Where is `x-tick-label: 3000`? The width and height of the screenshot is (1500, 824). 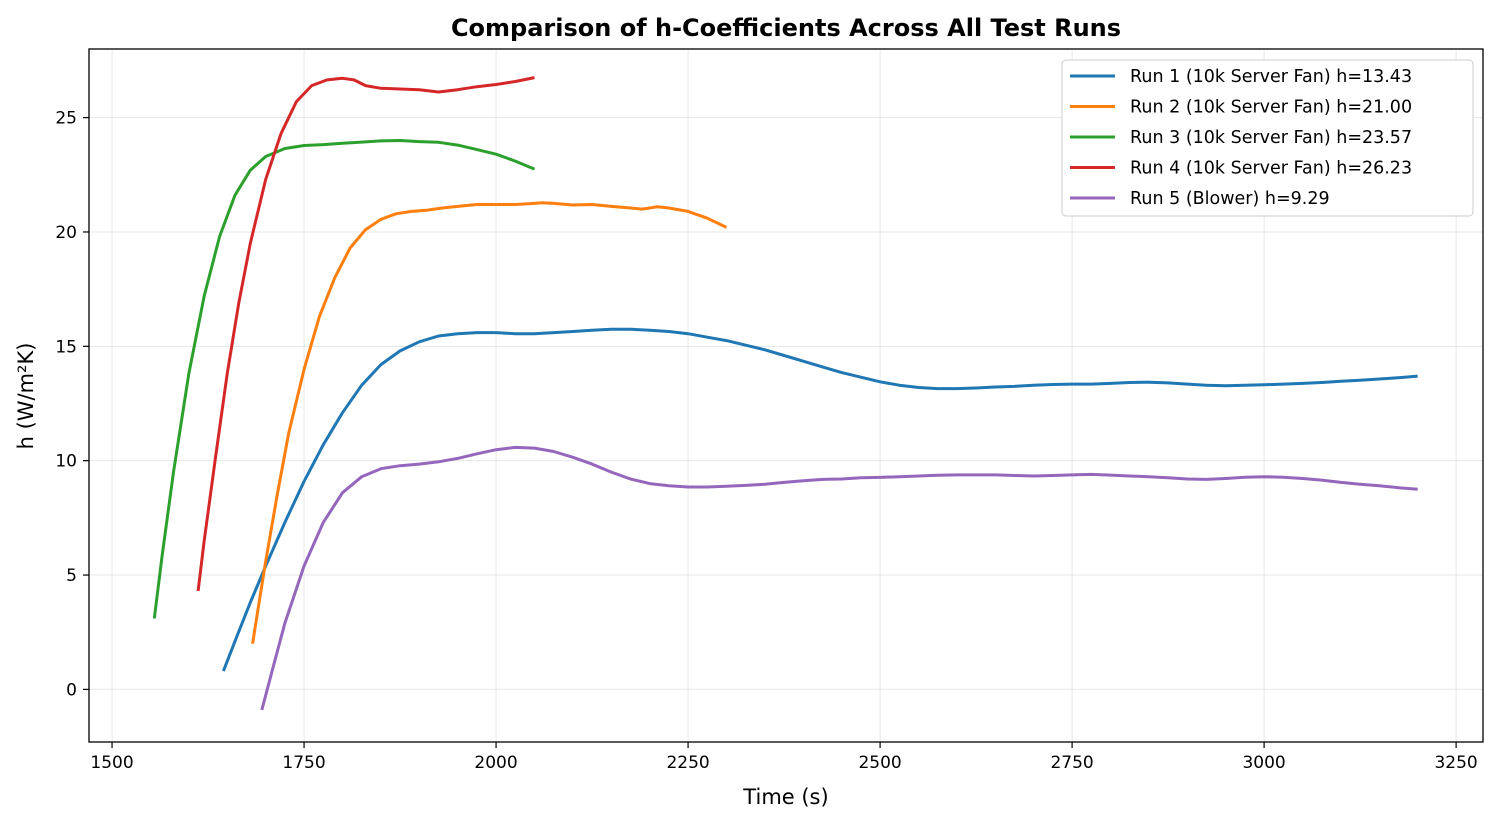
x-tick-label: 3000 is located at coordinates (1263, 763).